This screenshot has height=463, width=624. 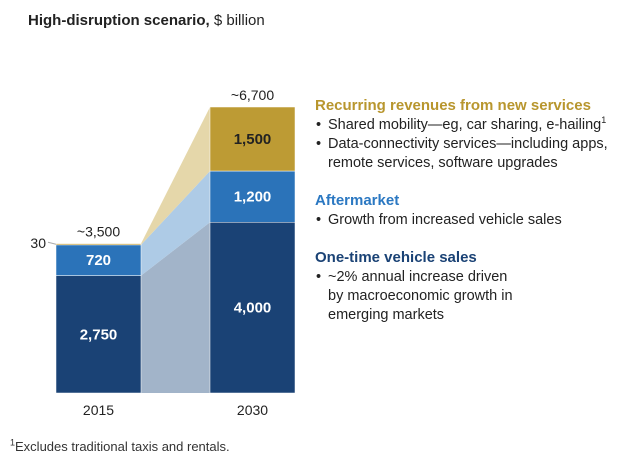 What do you see at coordinates (119, 20) in the screenshot?
I see `title-bold: High-disruption scenario,` at bounding box center [119, 20].